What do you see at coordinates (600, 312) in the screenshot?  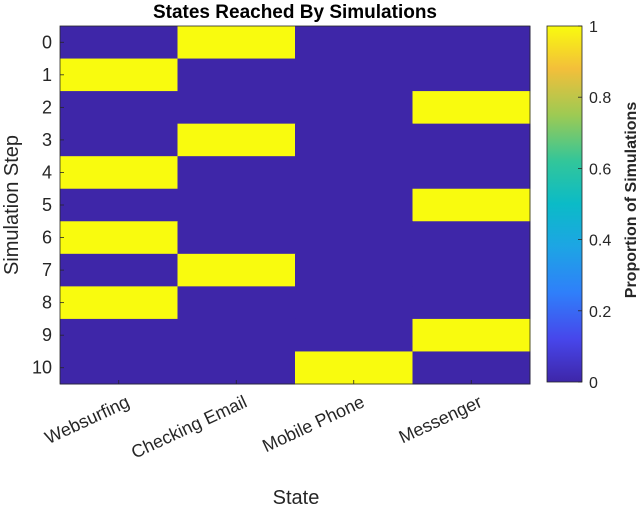 I see `colorbar-tick-label: 0.2` at bounding box center [600, 312].